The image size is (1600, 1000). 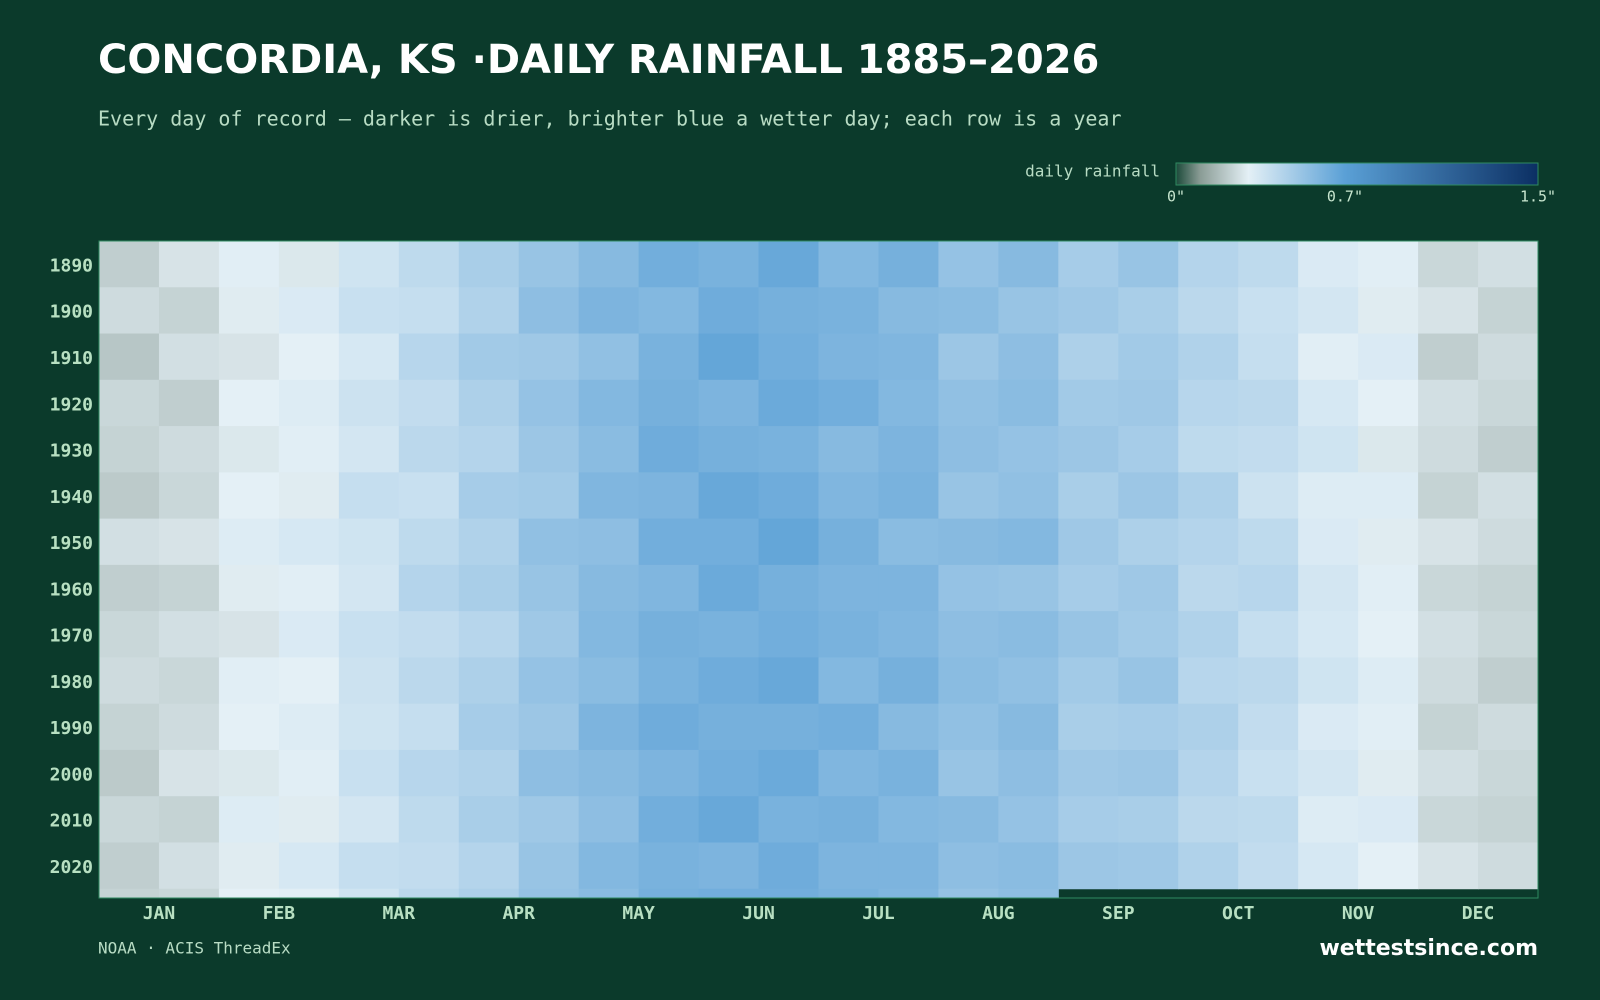 What do you see at coordinates (71, 451) in the screenshot?
I see `y-tick-label: 1930` at bounding box center [71, 451].